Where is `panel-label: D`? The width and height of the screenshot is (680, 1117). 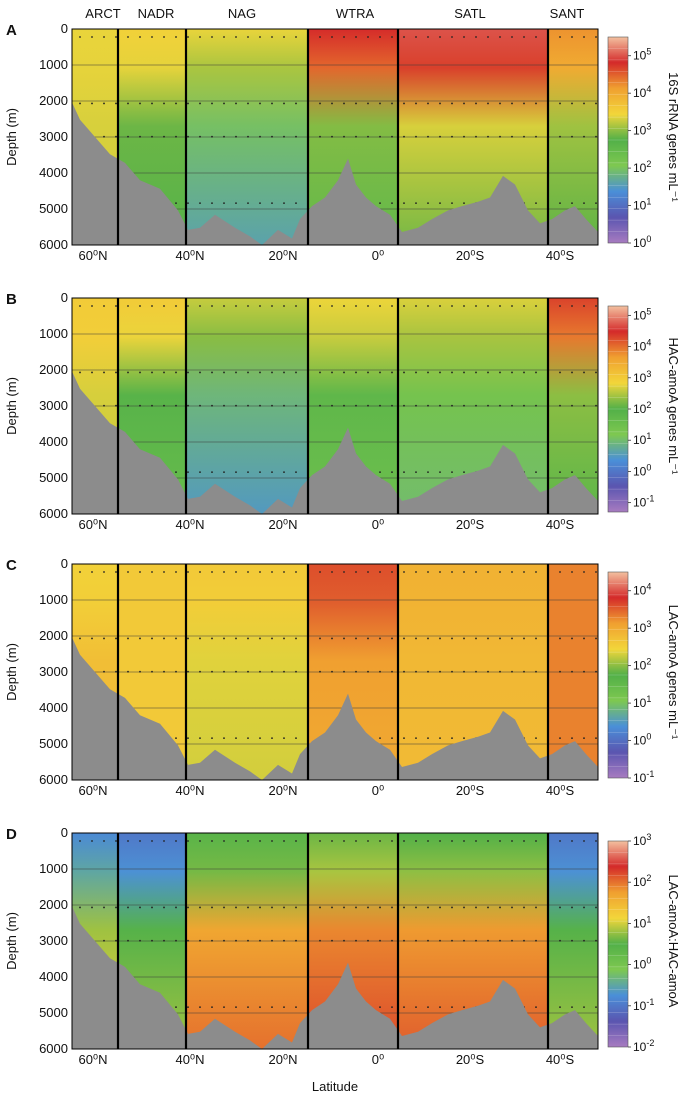 panel-label: D is located at coordinates (11, 834).